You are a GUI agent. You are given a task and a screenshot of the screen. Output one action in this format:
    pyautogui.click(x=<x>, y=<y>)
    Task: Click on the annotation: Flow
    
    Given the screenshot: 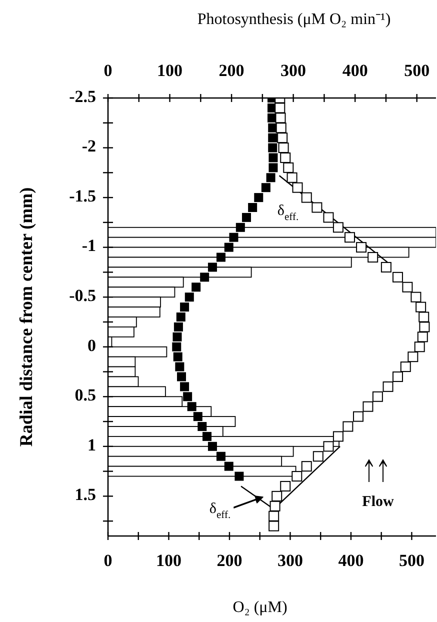 What is the action you would take?
    pyautogui.click(x=378, y=502)
    